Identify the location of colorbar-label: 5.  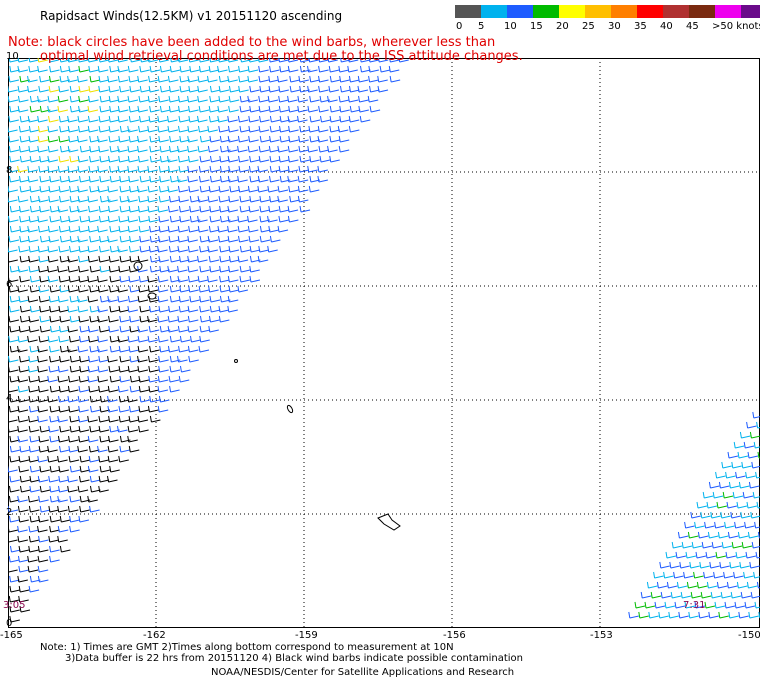
(481, 26).